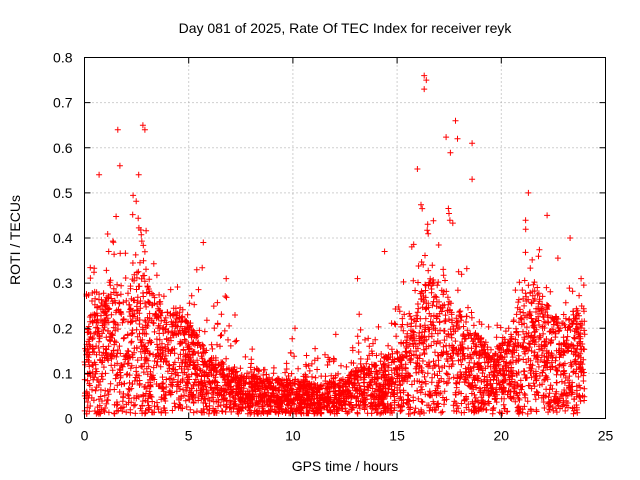 The image size is (640, 480). What do you see at coordinates (85, 436) in the screenshot?
I see `x-tick-label: 0` at bounding box center [85, 436].